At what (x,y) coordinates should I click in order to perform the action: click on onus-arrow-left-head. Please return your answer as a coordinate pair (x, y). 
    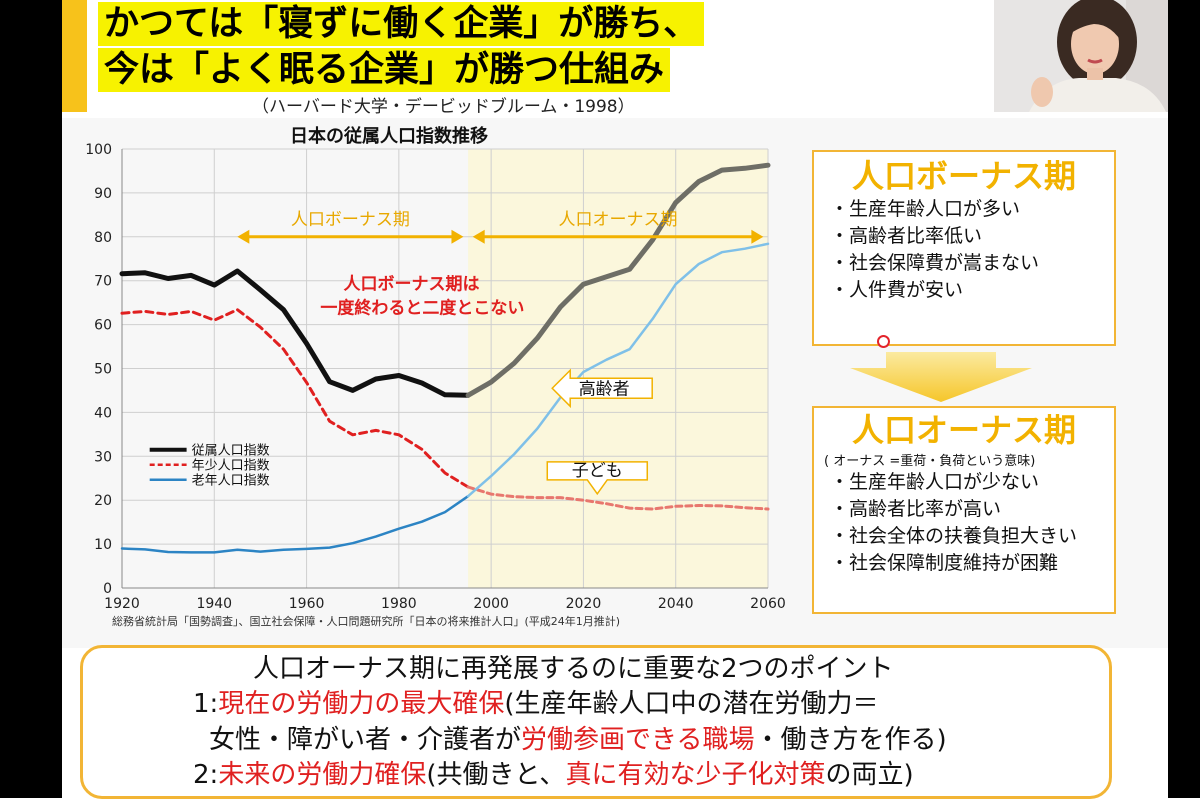
    Looking at the image, I should click on (478, 236).